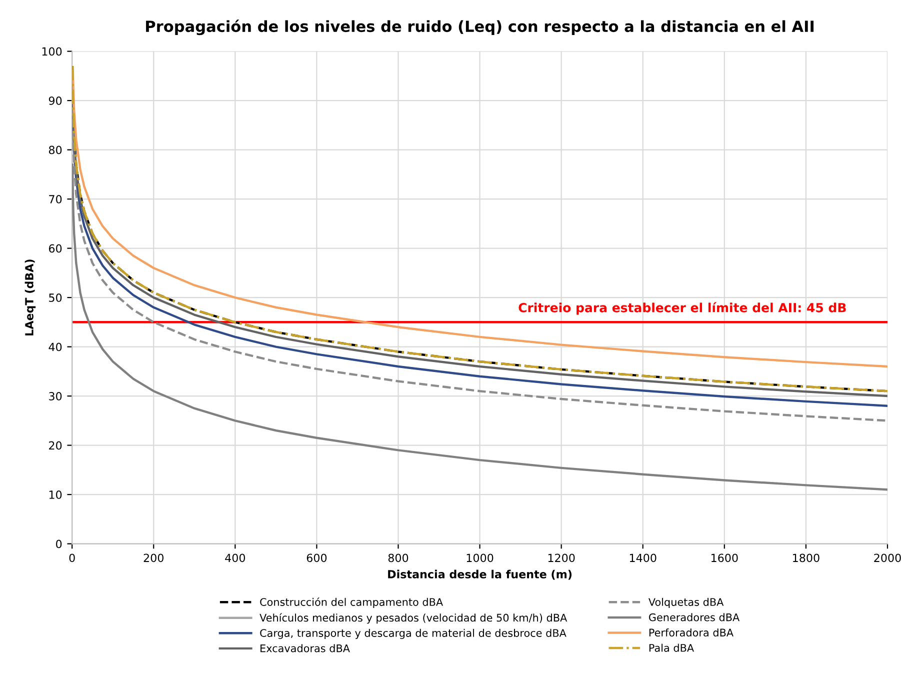 This screenshot has height=684, width=901. Describe the element at coordinates (55, 150) in the screenshot. I see `y-tick-label: 80` at that location.